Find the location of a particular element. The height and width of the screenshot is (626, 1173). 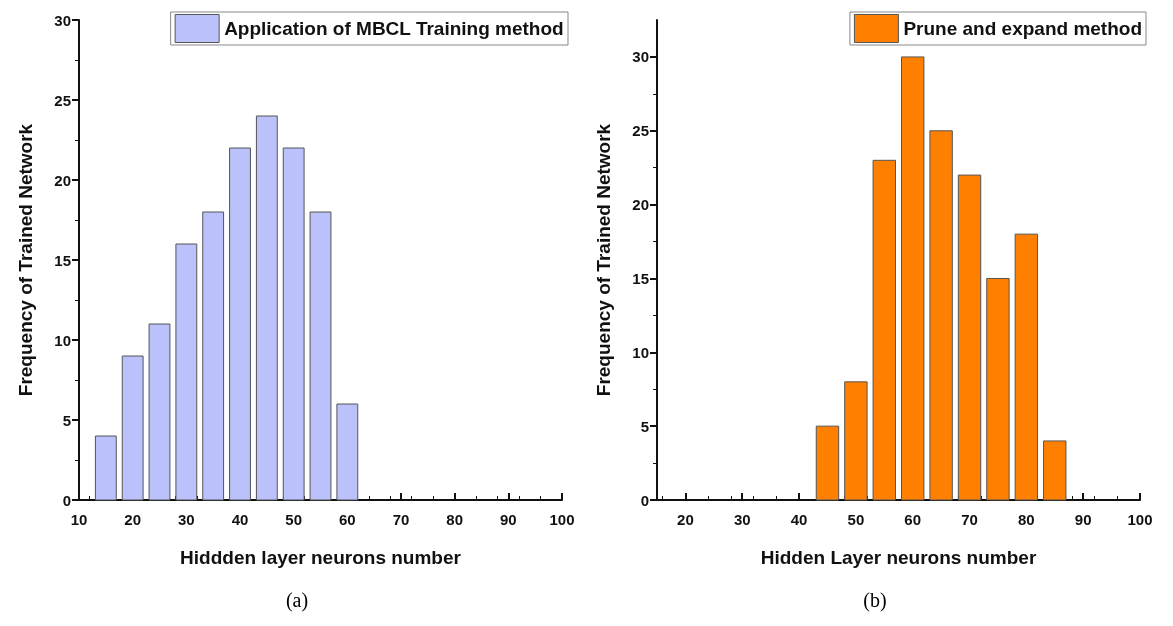

x-axis-title: Hidden Layer neurons number is located at coordinates (898, 557).